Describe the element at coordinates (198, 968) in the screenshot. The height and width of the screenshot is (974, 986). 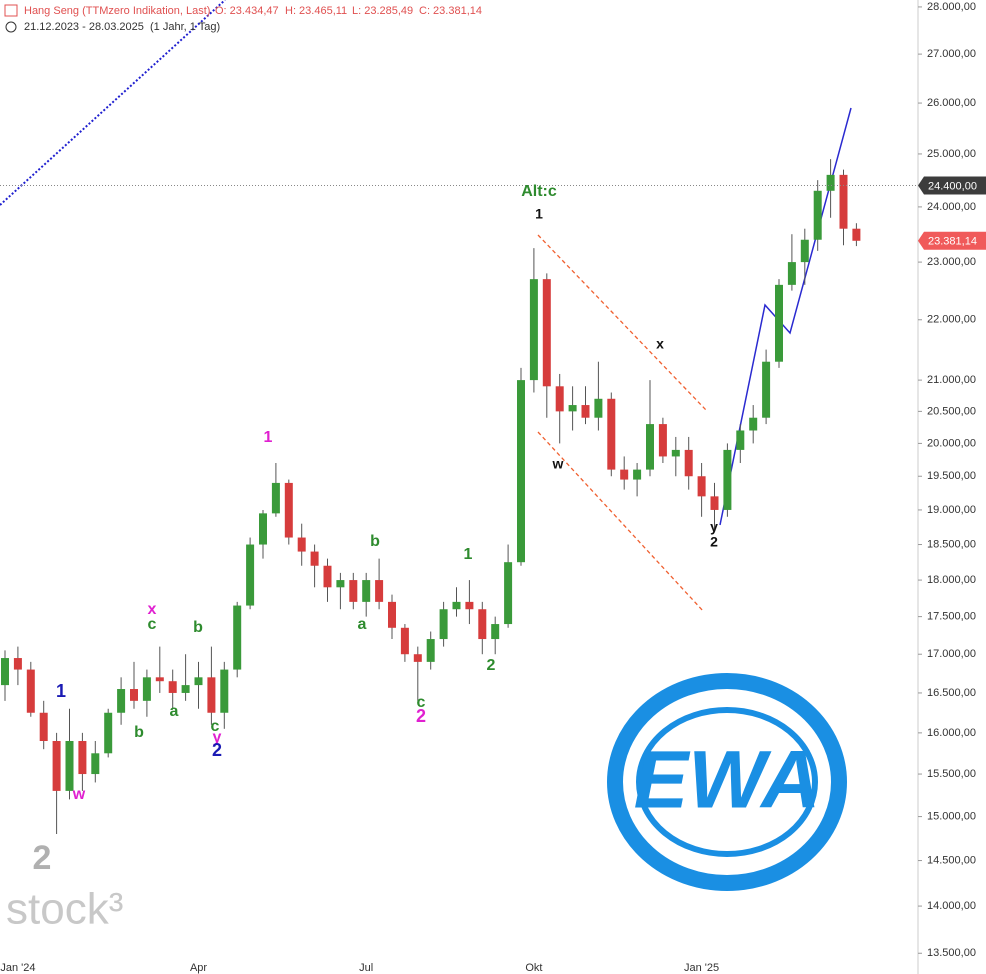
I see `x-tick-label: Apr` at that location.